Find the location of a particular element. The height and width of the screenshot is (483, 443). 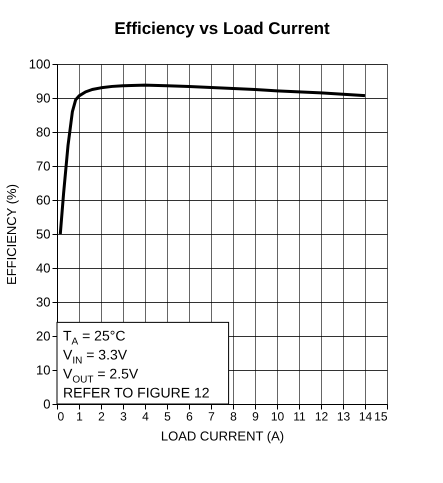

x-tick-label: 12 is located at coordinates (321, 417).